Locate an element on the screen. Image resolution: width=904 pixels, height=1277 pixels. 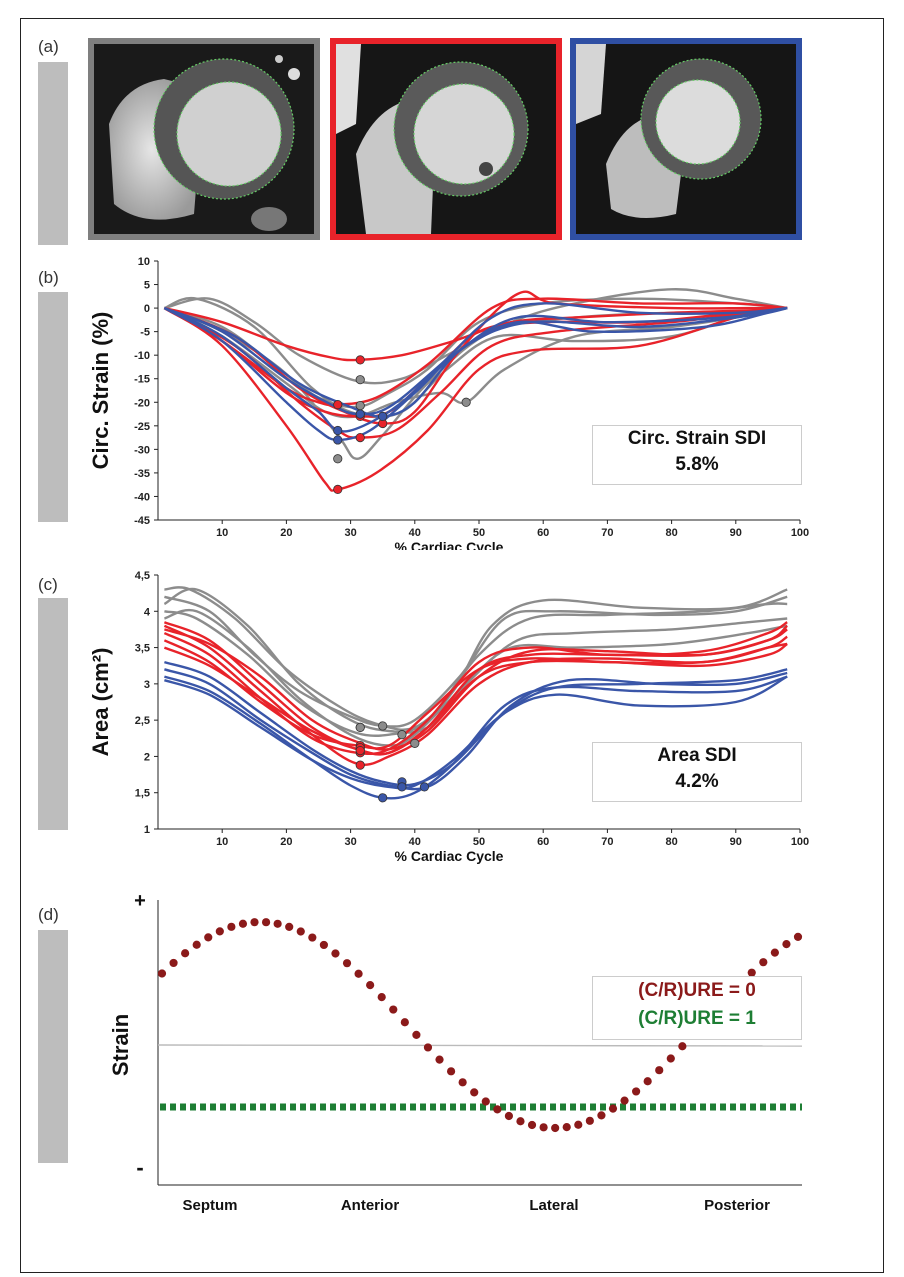
y-tick-label: 4 is located at coordinates (147, 612).